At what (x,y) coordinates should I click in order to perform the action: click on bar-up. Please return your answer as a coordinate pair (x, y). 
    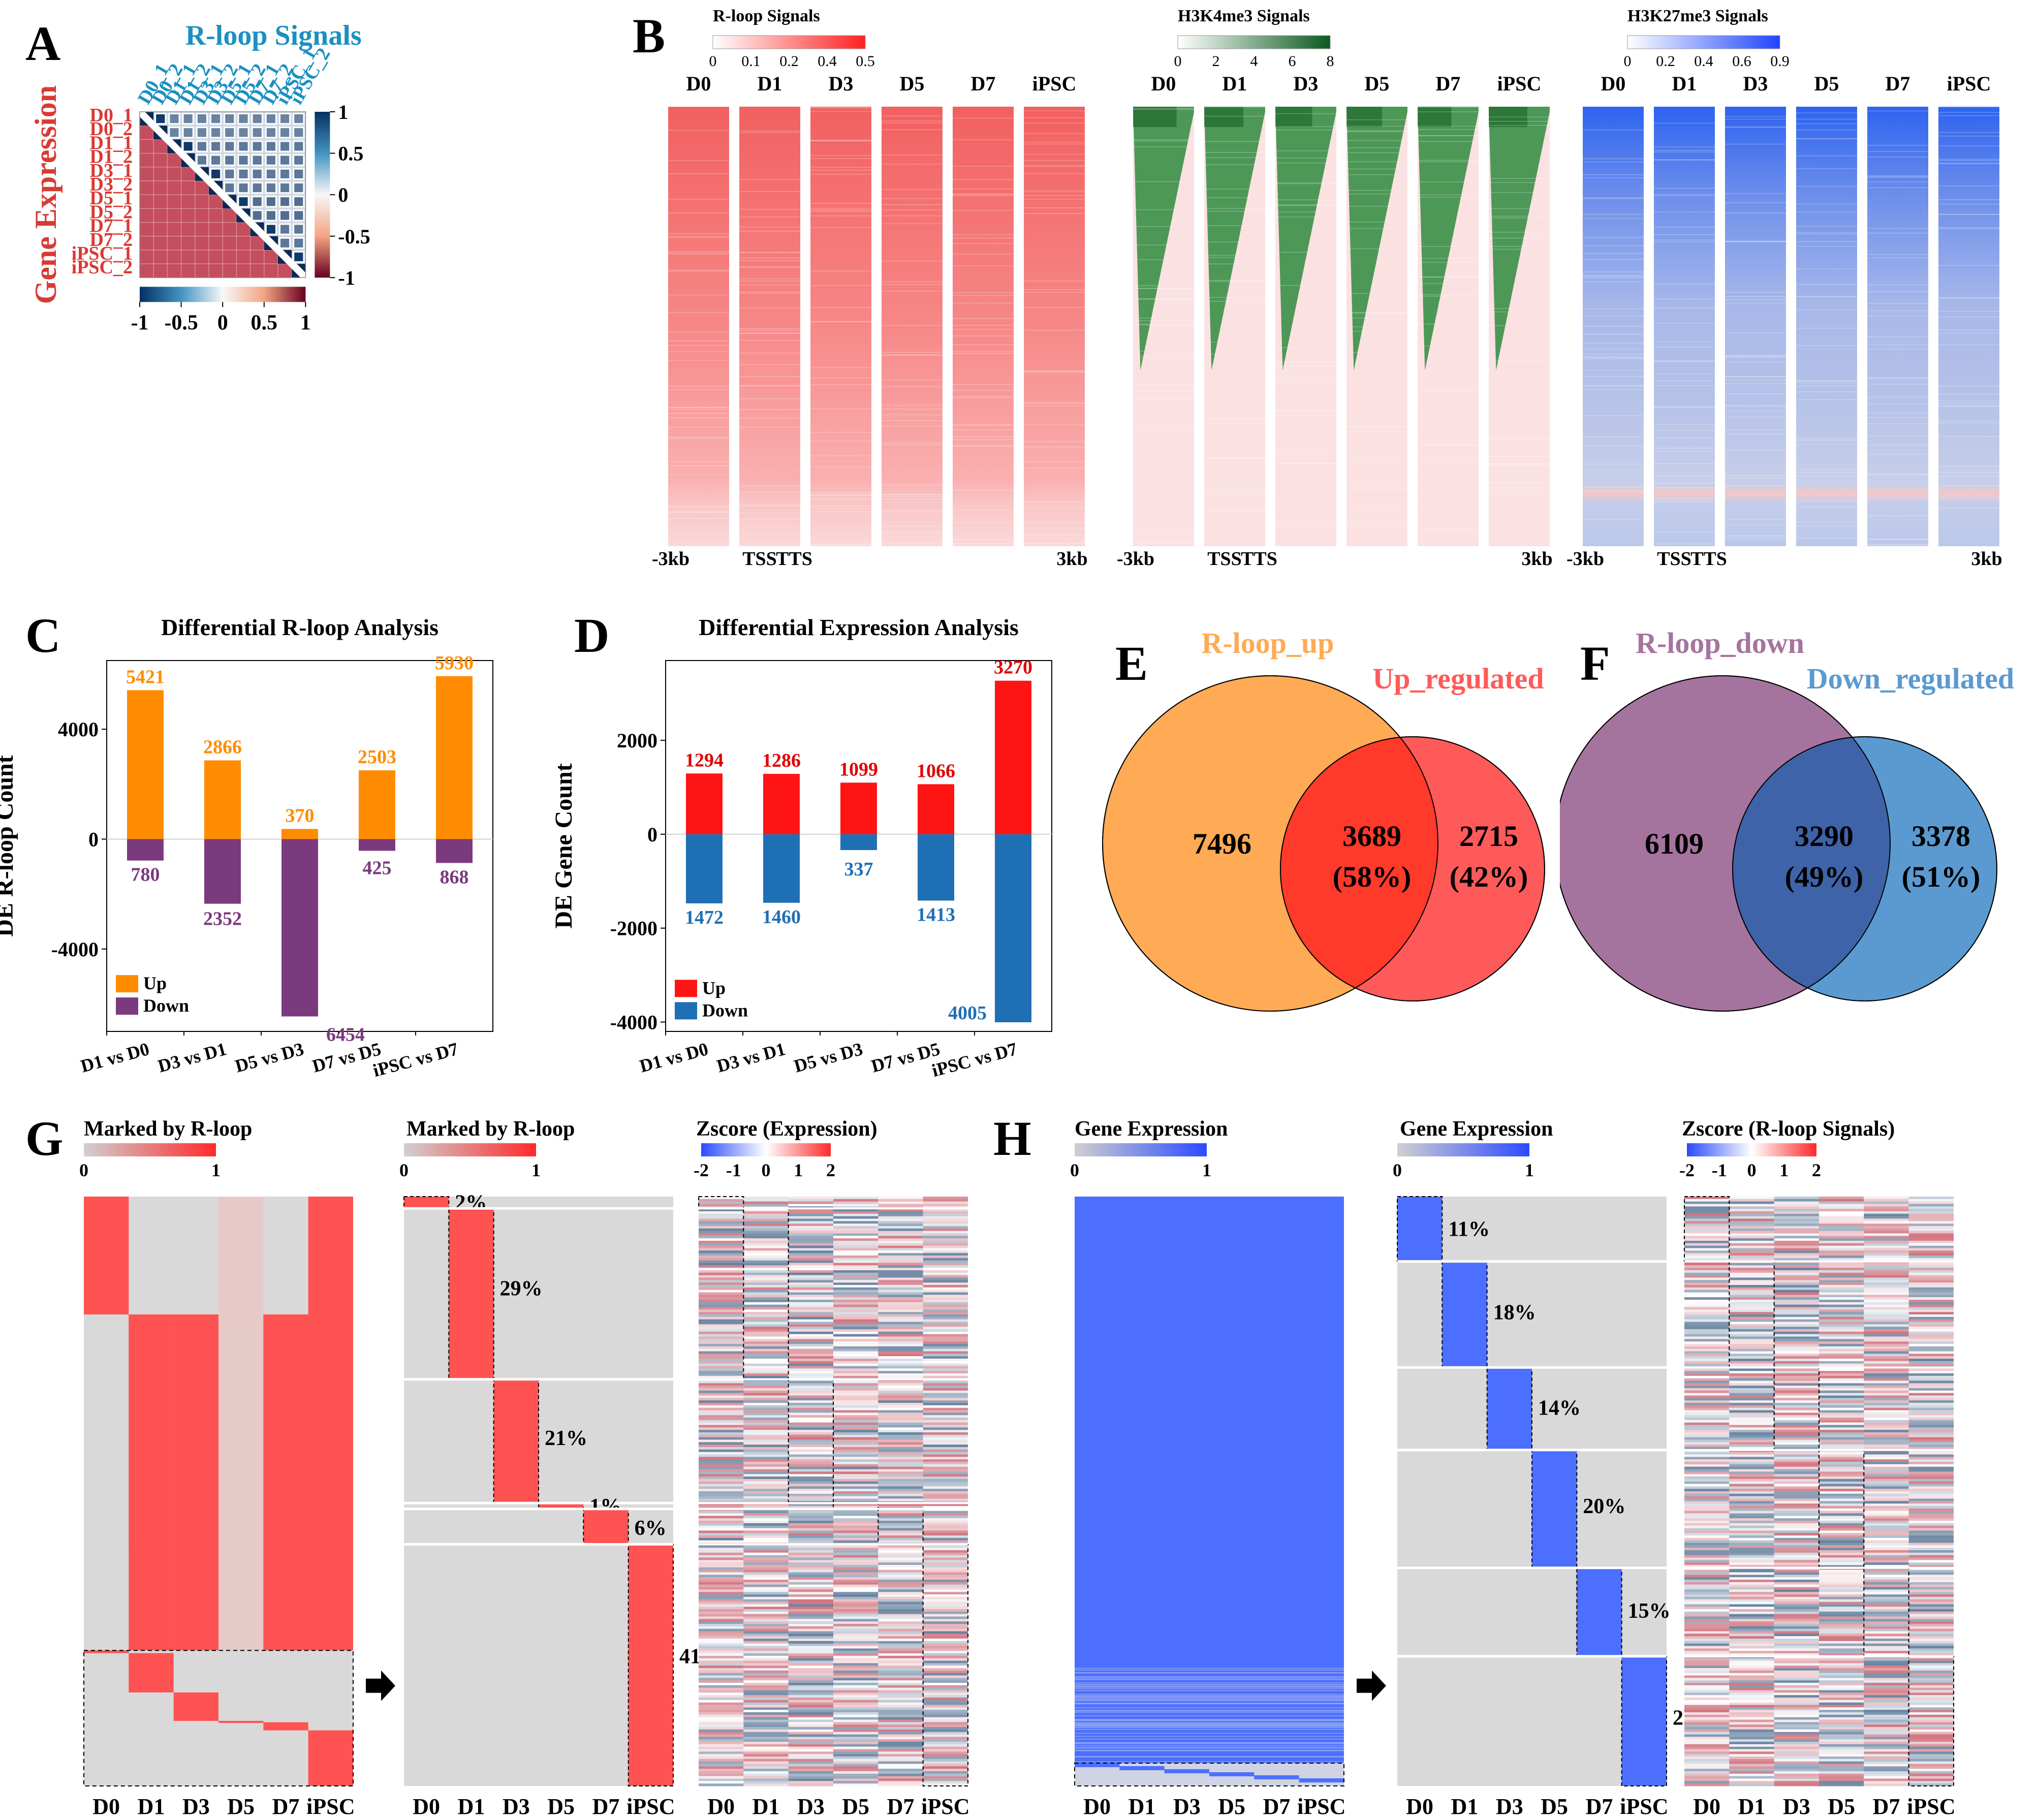
    Looking at the image, I should click on (858, 808).